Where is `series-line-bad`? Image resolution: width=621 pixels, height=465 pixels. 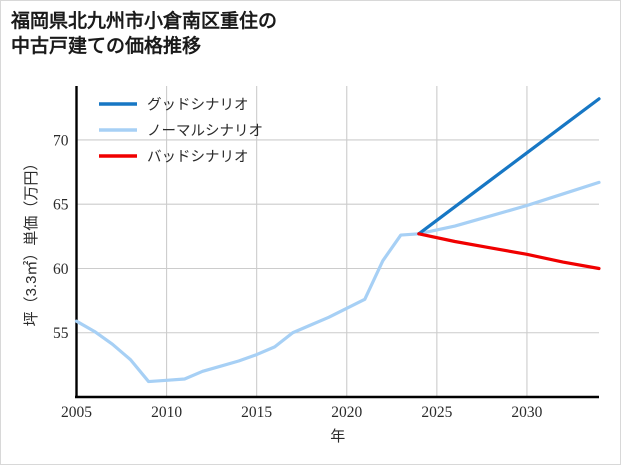
series-line-bad is located at coordinates (509, 251).